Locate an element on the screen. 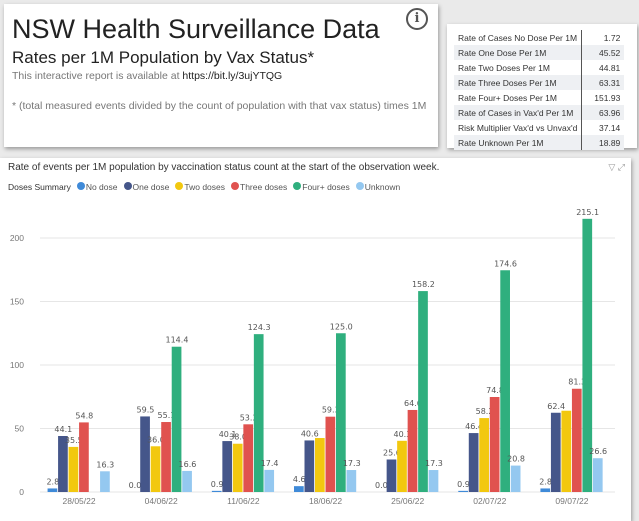 This screenshot has height=521, width=639. focus-mode-icon: ⤢ is located at coordinates (621, 167).